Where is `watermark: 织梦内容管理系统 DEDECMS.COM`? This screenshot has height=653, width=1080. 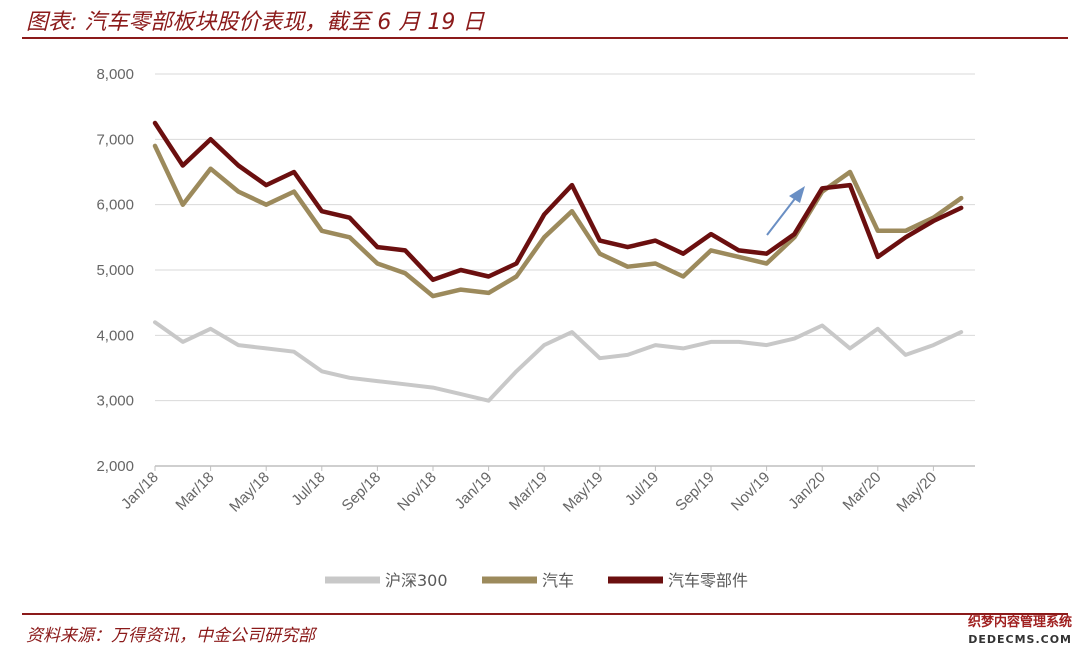 watermark: 织梦内容管理系统 DEDECMS.COM is located at coordinates (1020, 631).